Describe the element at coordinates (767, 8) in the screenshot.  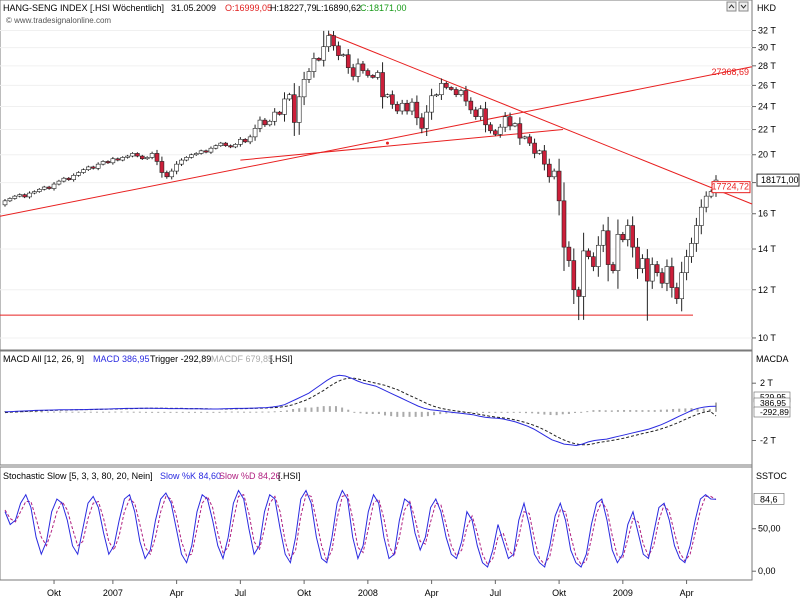
I see `price-axis-currency: HKD` at that location.